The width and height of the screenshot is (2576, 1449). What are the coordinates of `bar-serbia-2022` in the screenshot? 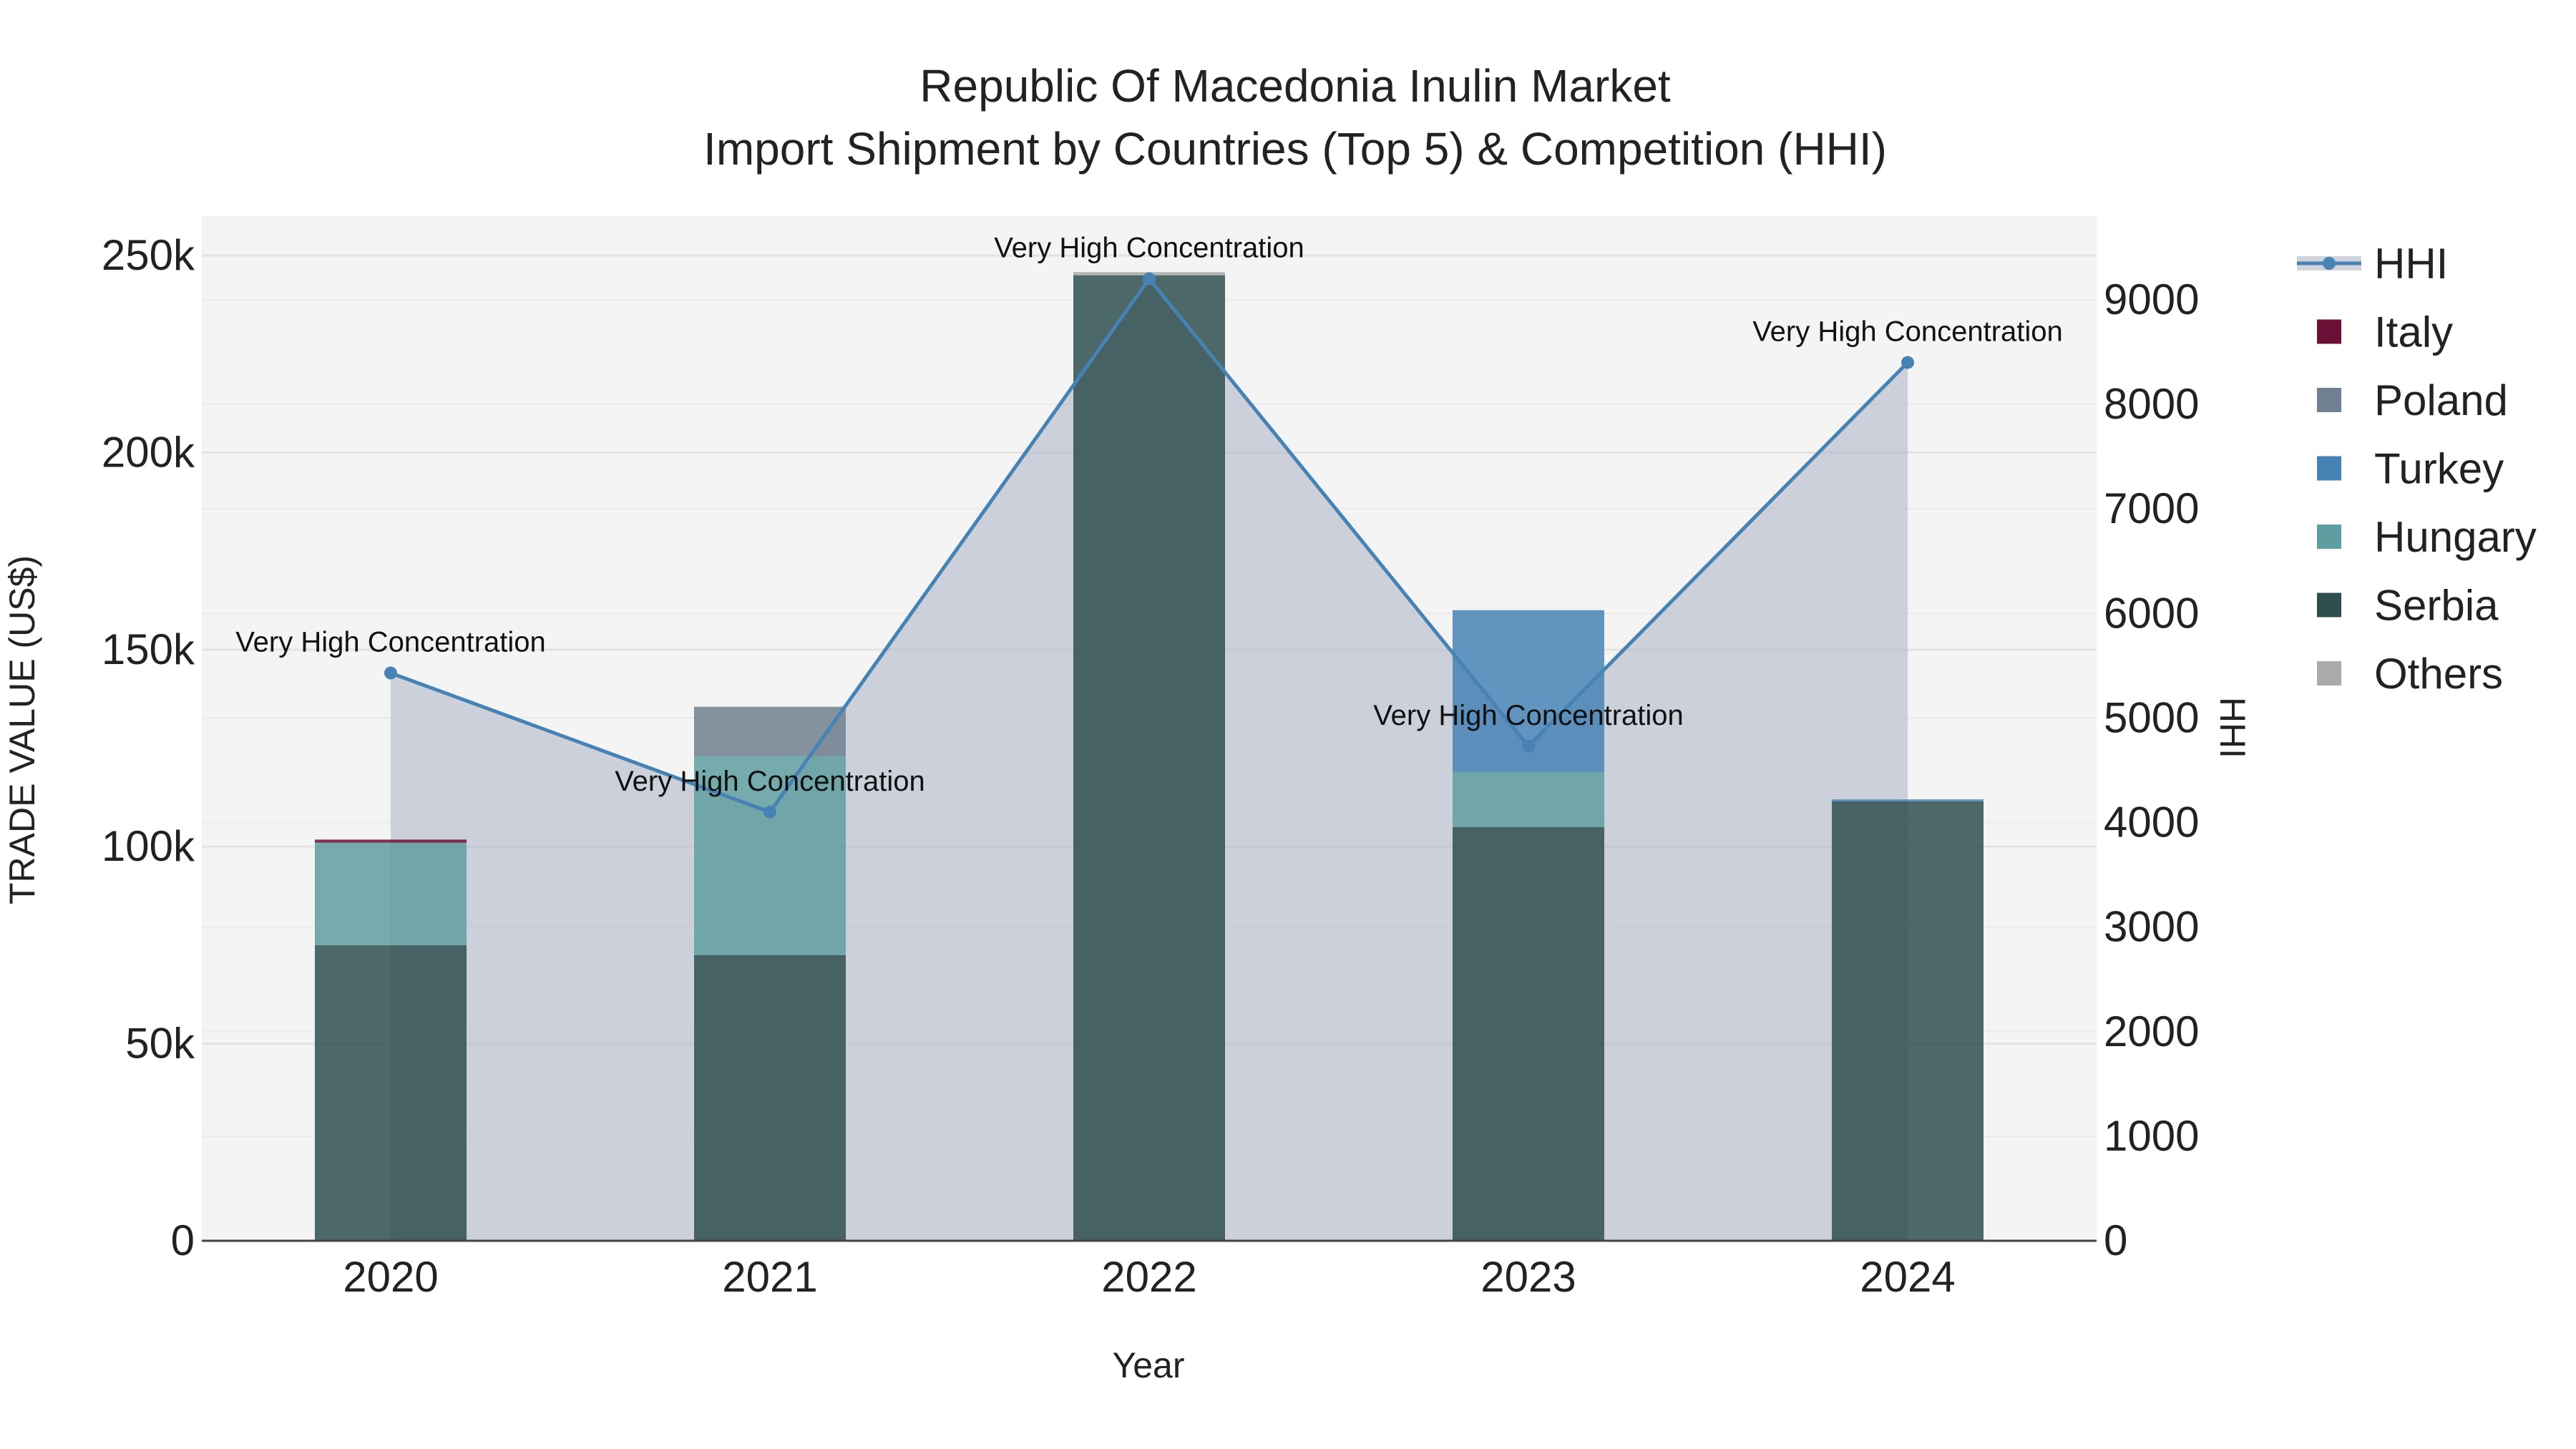 It's located at (1149, 758).